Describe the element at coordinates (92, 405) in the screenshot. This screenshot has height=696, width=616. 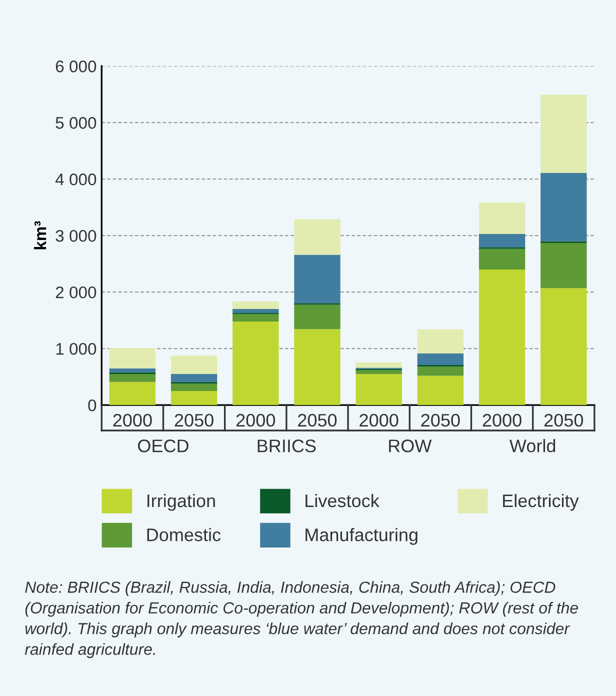
I see `y-tick-label: 0` at that location.